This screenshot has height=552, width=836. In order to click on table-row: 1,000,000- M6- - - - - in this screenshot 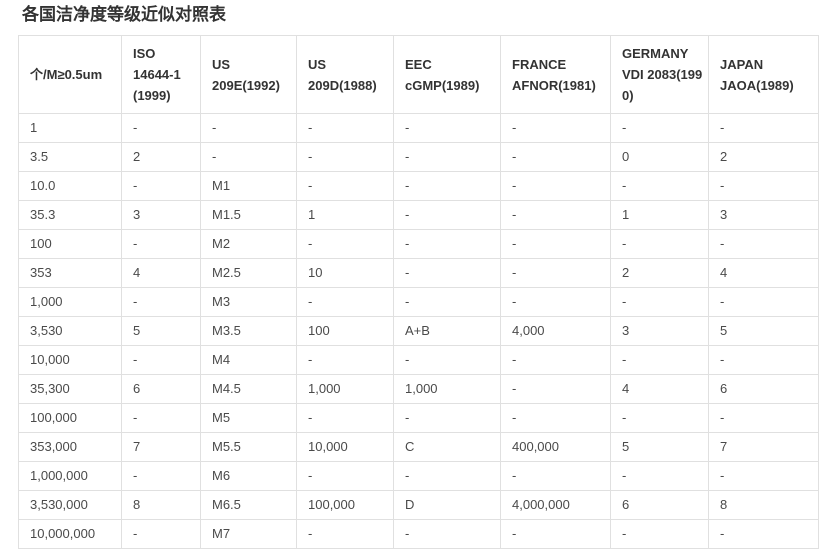, I will do `click(418, 476)`.